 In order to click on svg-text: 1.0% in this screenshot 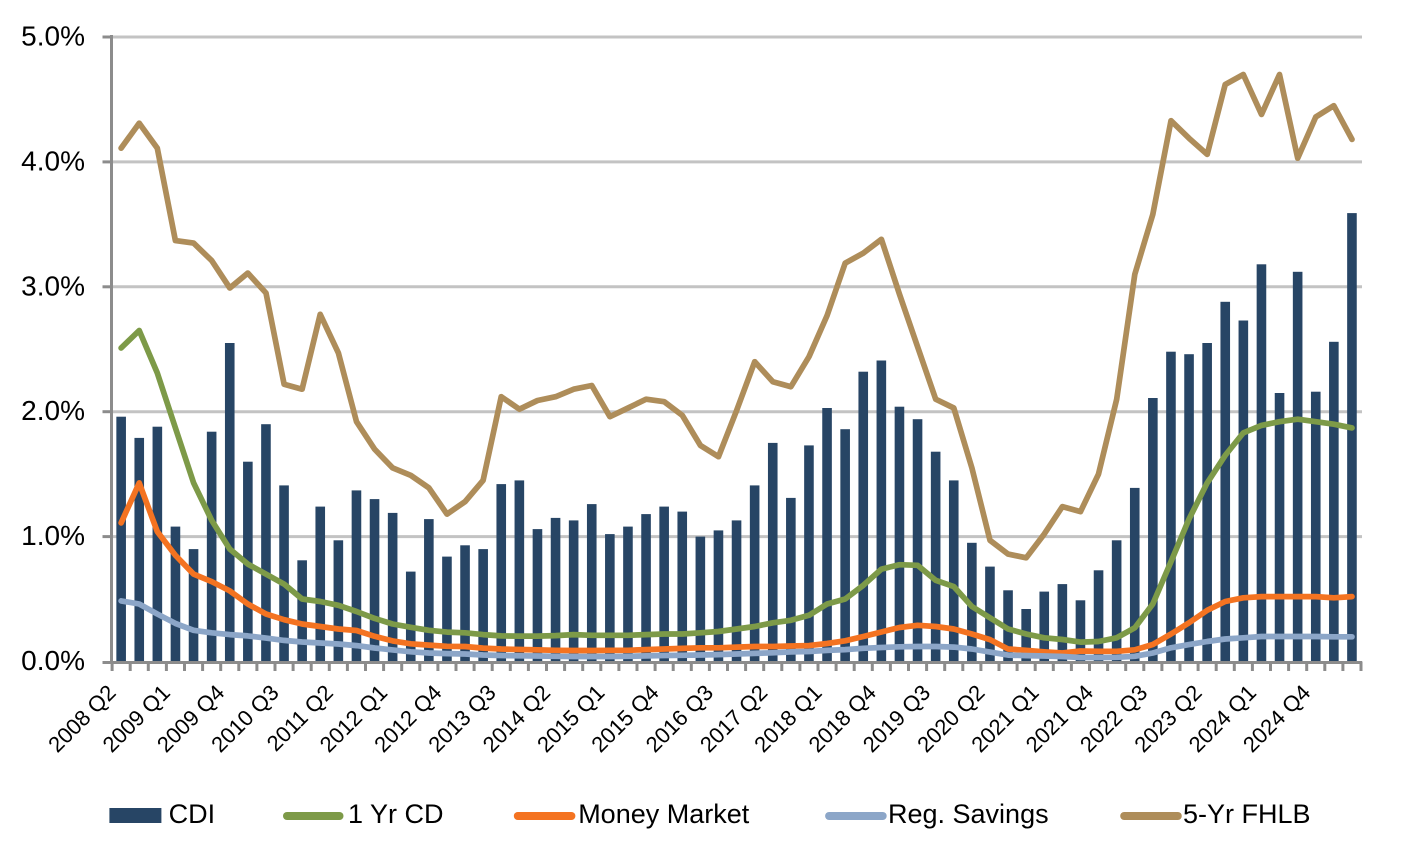, I will do `click(53, 535)`.